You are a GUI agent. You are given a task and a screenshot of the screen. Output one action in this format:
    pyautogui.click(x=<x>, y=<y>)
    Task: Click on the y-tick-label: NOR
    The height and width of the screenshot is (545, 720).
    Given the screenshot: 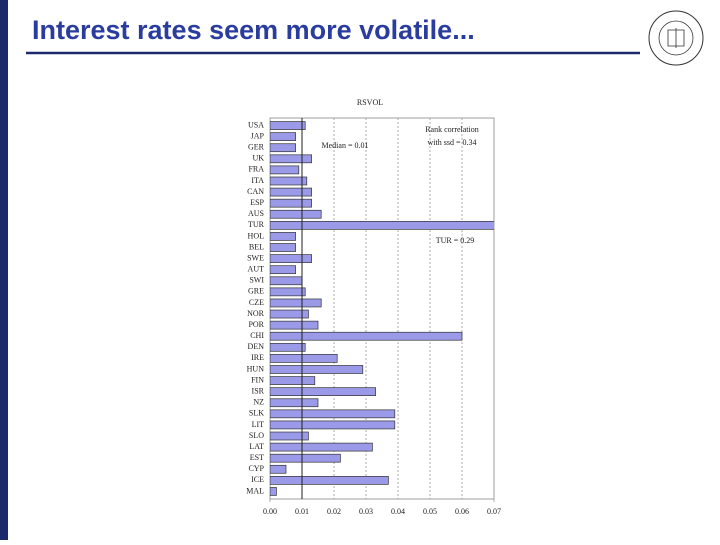 What is the action you would take?
    pyautogui.click(x=256, y=313)
    